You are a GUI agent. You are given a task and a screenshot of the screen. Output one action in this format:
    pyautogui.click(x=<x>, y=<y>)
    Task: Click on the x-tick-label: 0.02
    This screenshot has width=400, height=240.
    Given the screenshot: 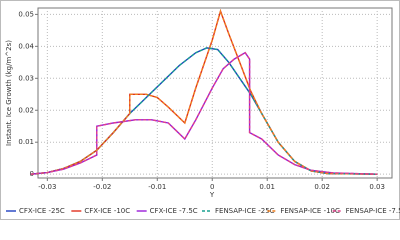 What is the action you would take?
    pyautogui.click(x=322, y=187)
    